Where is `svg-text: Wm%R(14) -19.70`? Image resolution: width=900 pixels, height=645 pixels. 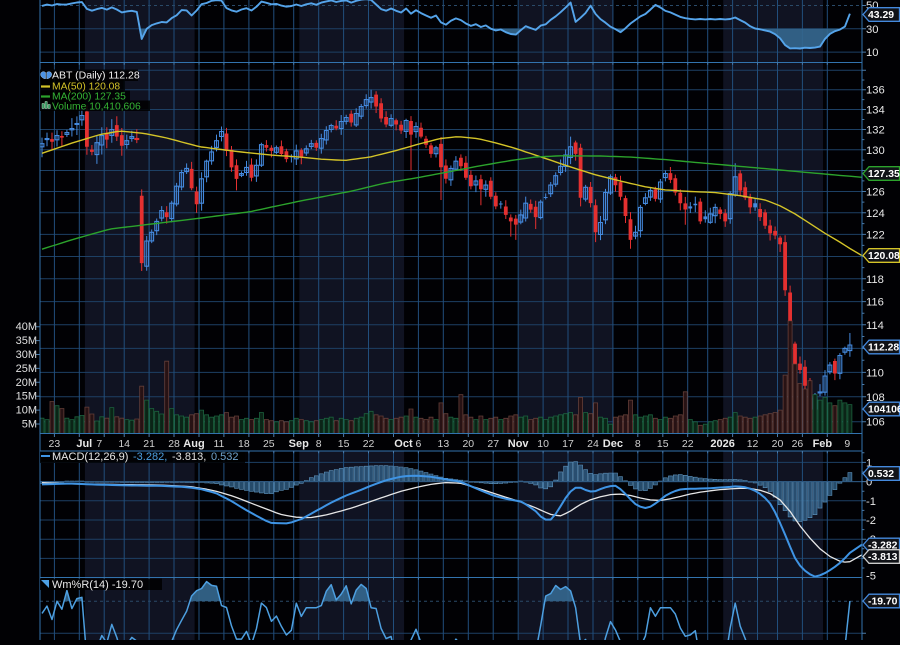
svg-text: Wm%R(14) -19.70 is located at coordinates (97, 585).